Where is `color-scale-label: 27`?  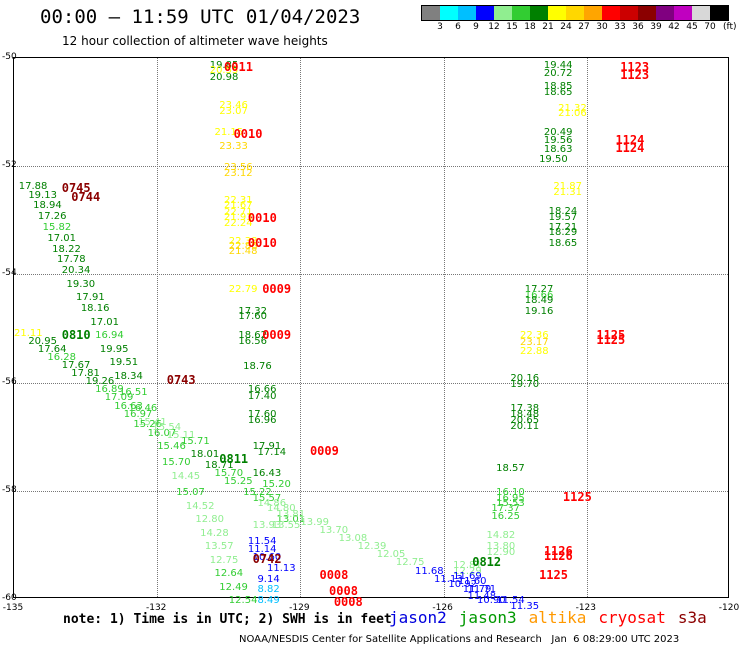
color-scale-label: 27 is located at coordinates (584, 27).